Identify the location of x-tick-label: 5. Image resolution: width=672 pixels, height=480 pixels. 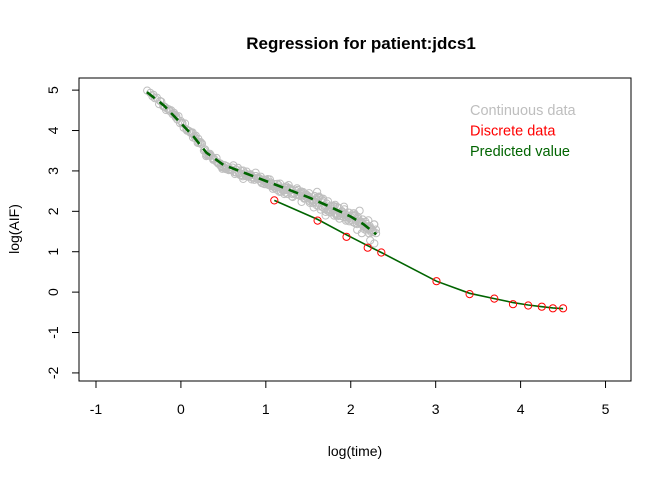
(606, 409).